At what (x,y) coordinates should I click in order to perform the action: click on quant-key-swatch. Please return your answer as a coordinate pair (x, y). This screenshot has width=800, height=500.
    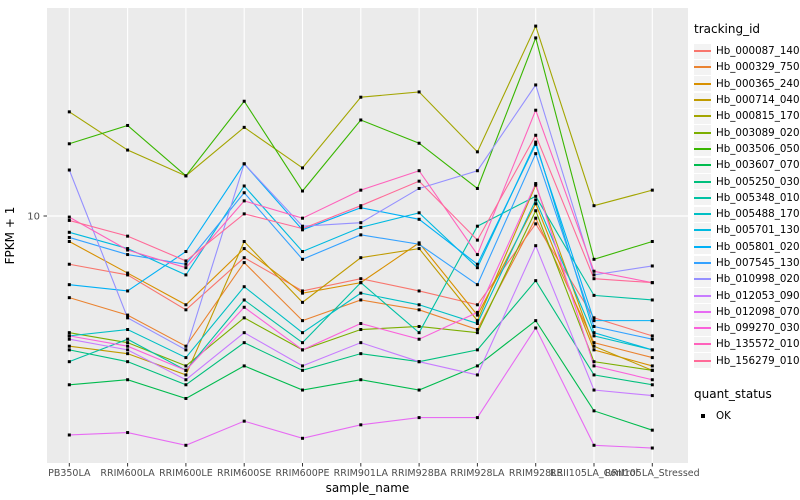
    Looking at the image, I should click on (702, 416).